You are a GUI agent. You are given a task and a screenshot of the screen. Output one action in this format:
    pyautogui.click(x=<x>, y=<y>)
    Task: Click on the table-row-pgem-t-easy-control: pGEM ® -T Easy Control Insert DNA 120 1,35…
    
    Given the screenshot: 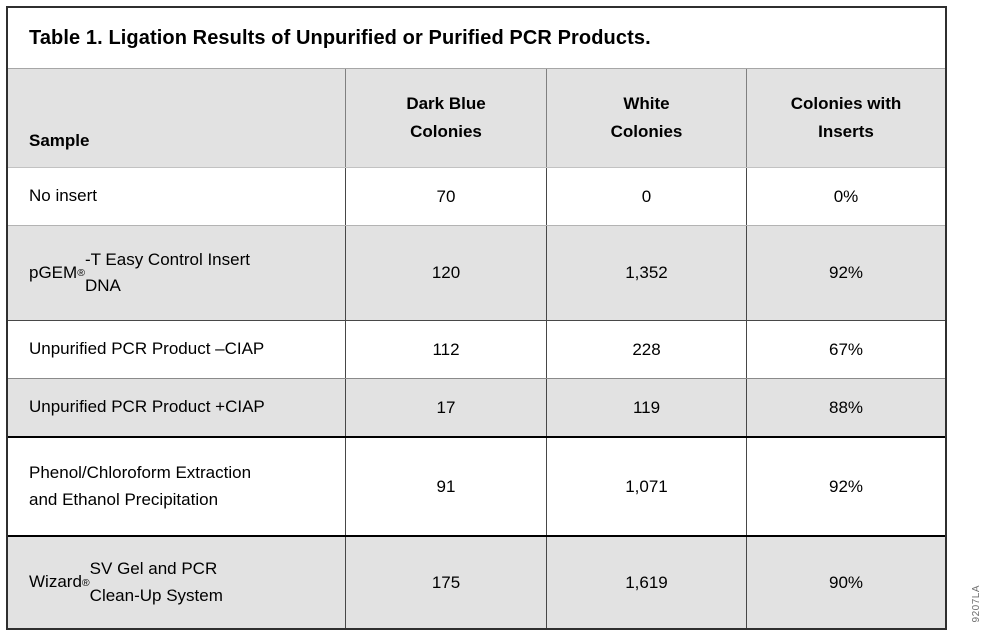 What is the action you would take?
    pyautogui.click(x=476, y=272)
    